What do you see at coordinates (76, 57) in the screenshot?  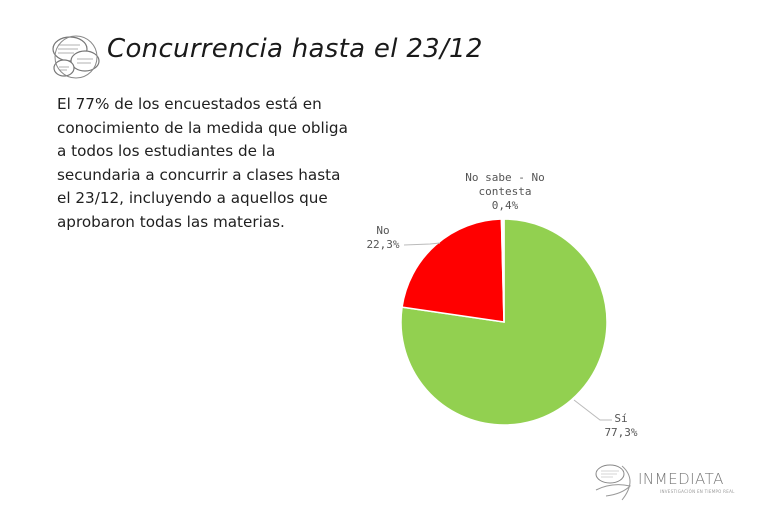 I see `speech-bubbles-icon` at bounding box center [76, 57].